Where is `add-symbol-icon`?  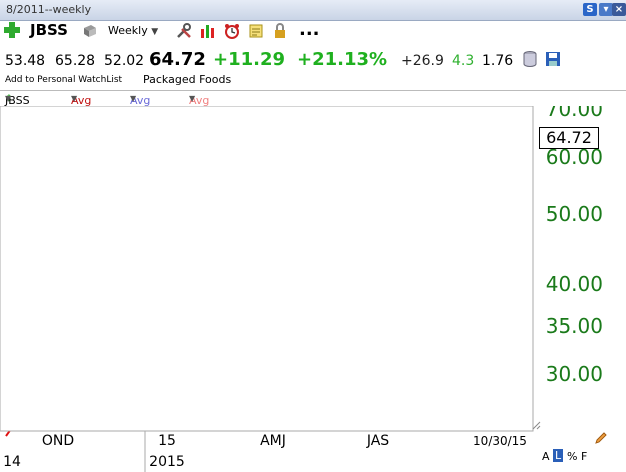 add-symbol-icon is located at coordinates (12, 30).